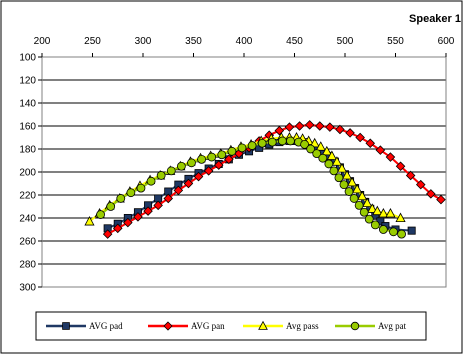 Image resolution: width=463 pixels, height=354 pixels. What do you see at coordinates (395, 41) in the screenshot?
I see `x-tick-label: 550` at bounding box center [395, 41].